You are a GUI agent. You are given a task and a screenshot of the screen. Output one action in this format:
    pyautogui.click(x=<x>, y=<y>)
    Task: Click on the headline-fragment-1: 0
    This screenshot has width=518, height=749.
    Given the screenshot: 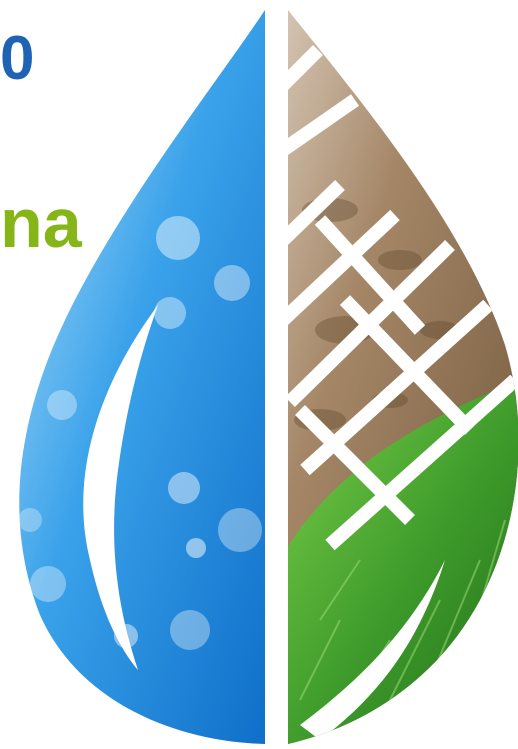 What is the action you would take?
    pyautogui.click(x=17, y=58)
    